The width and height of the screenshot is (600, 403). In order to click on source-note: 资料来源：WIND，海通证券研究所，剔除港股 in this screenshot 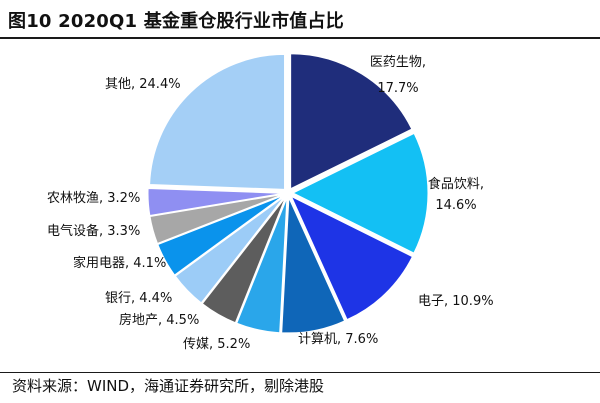, I will do `click(168, 386)`.